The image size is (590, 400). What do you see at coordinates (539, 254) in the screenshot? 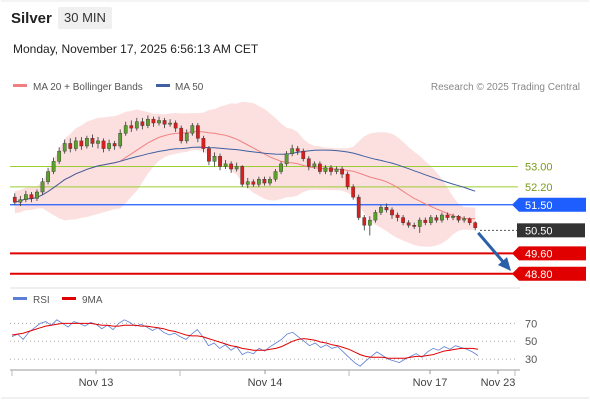
I see `level-support-49-60-label: 49.60` at bounding box center [539, 254].